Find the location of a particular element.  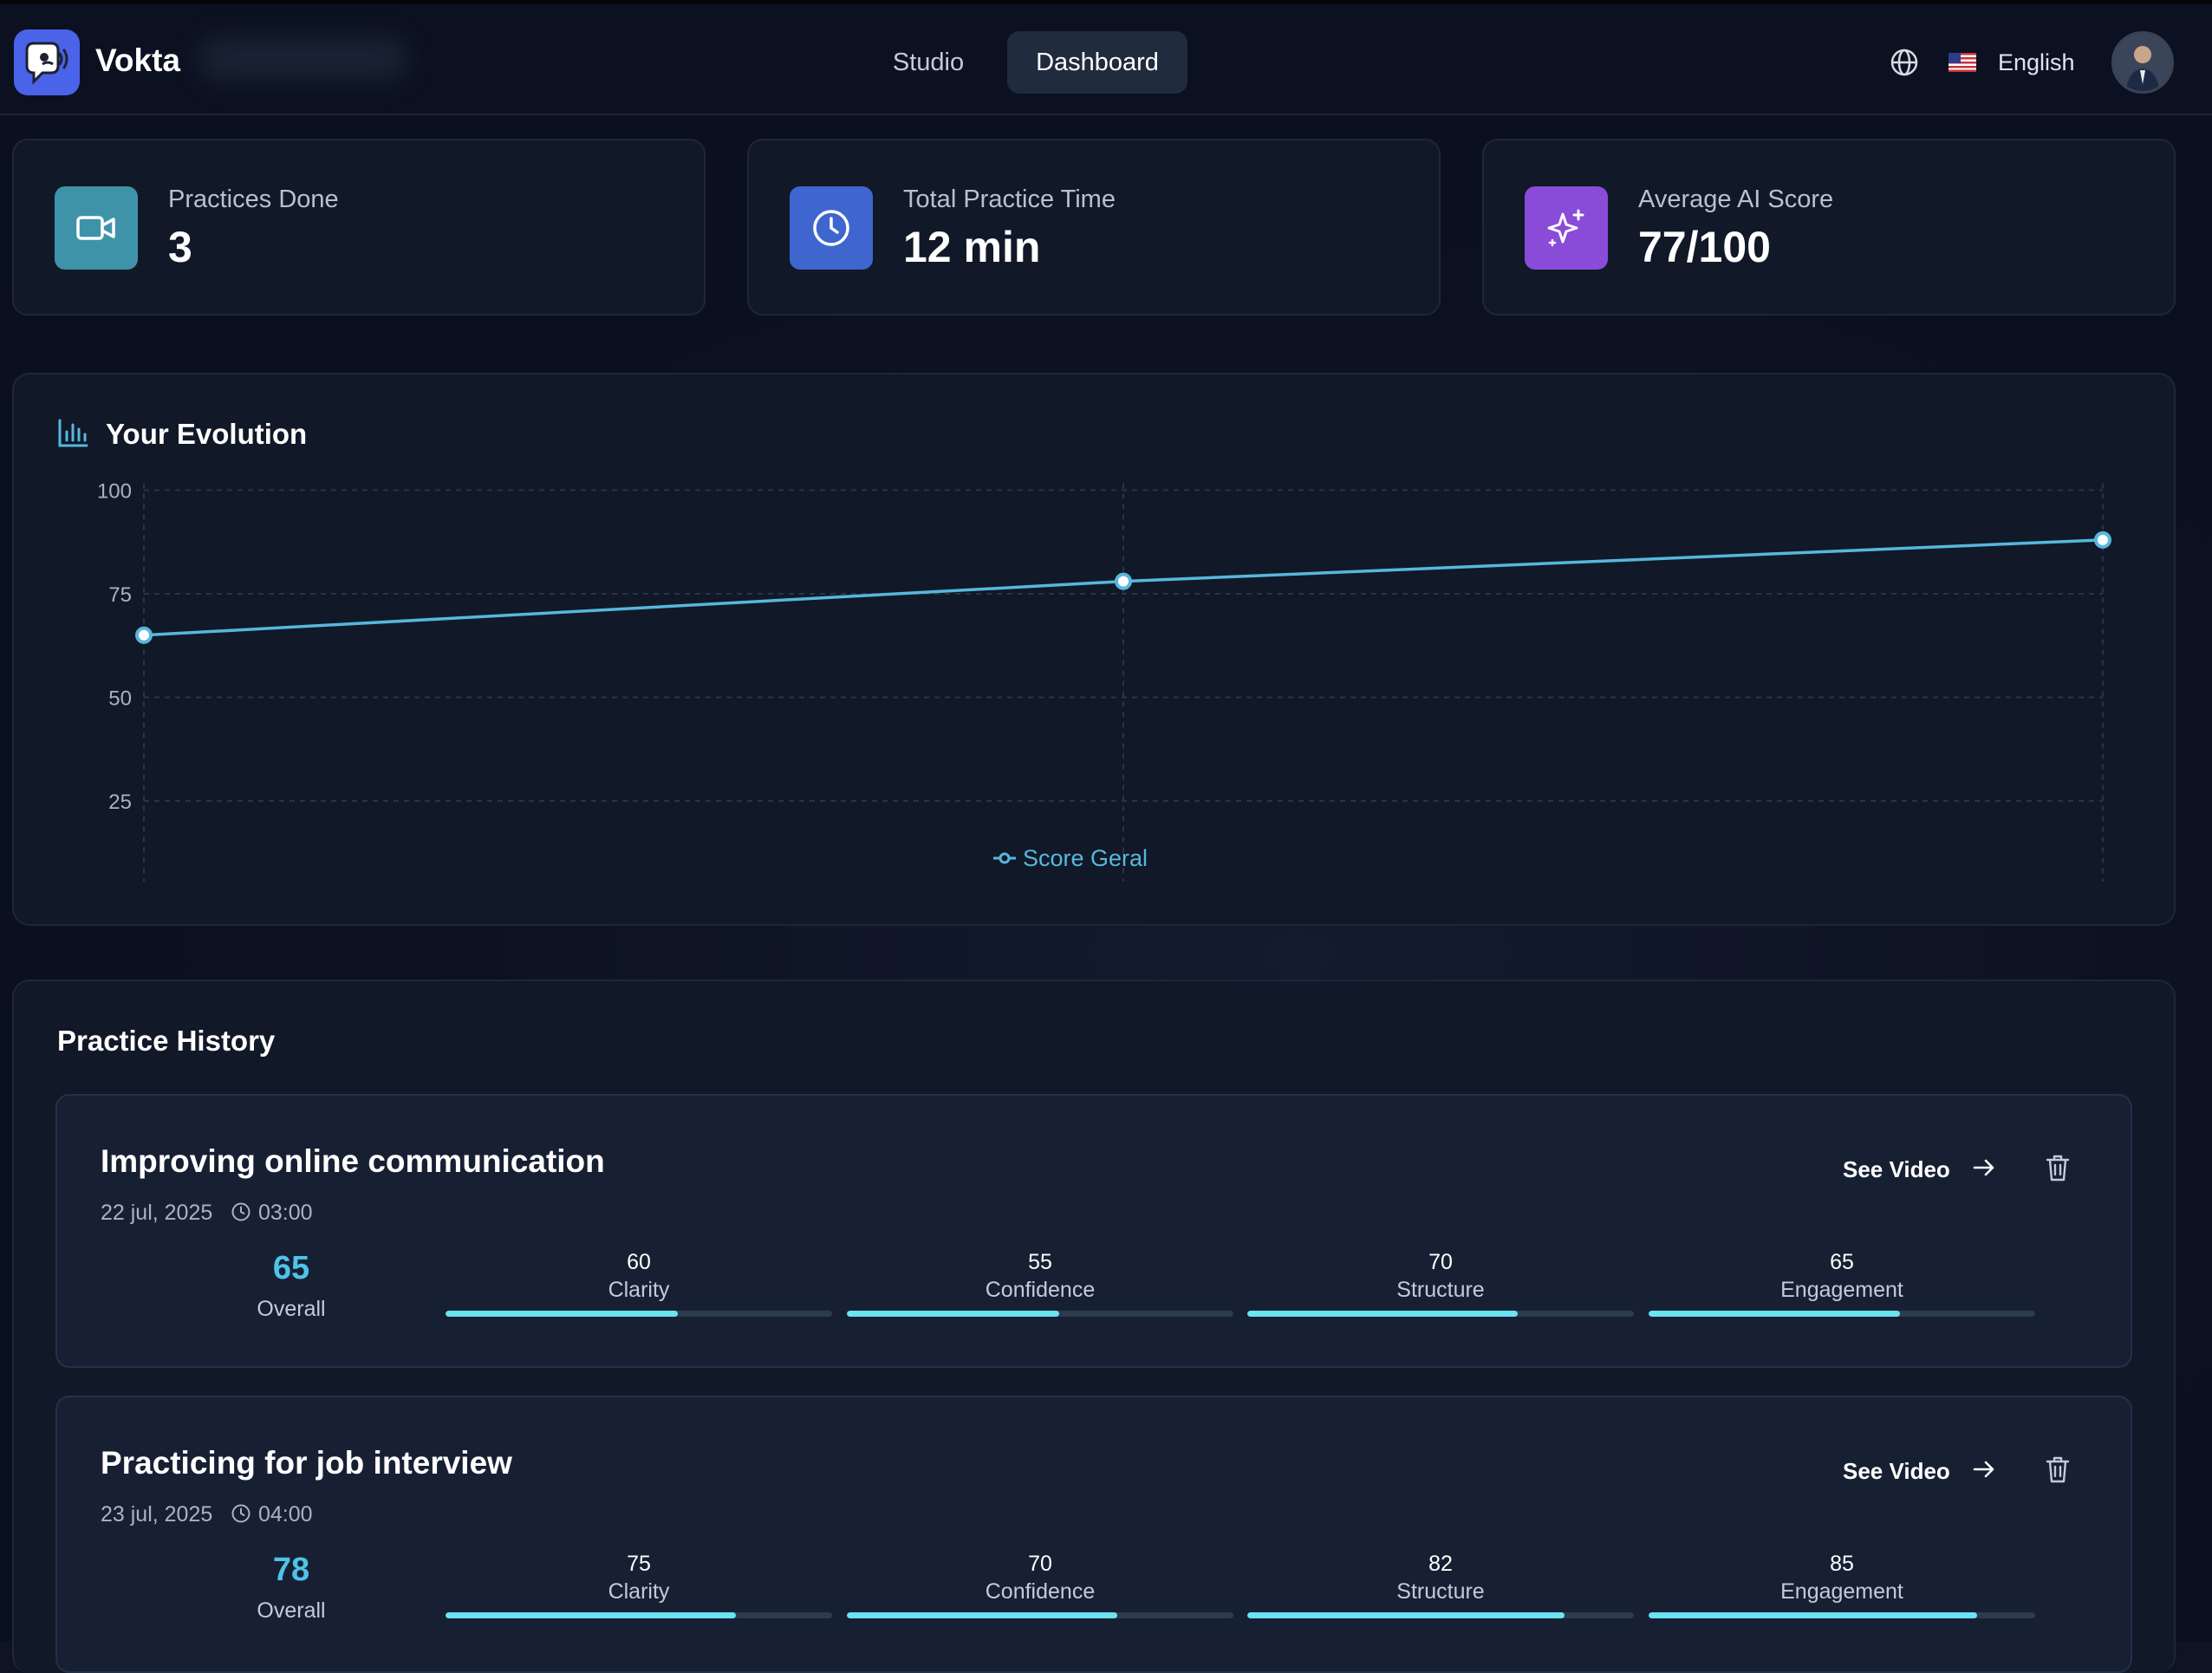

stat-label: Total Practice Time is located at coordinates (1009, 200).